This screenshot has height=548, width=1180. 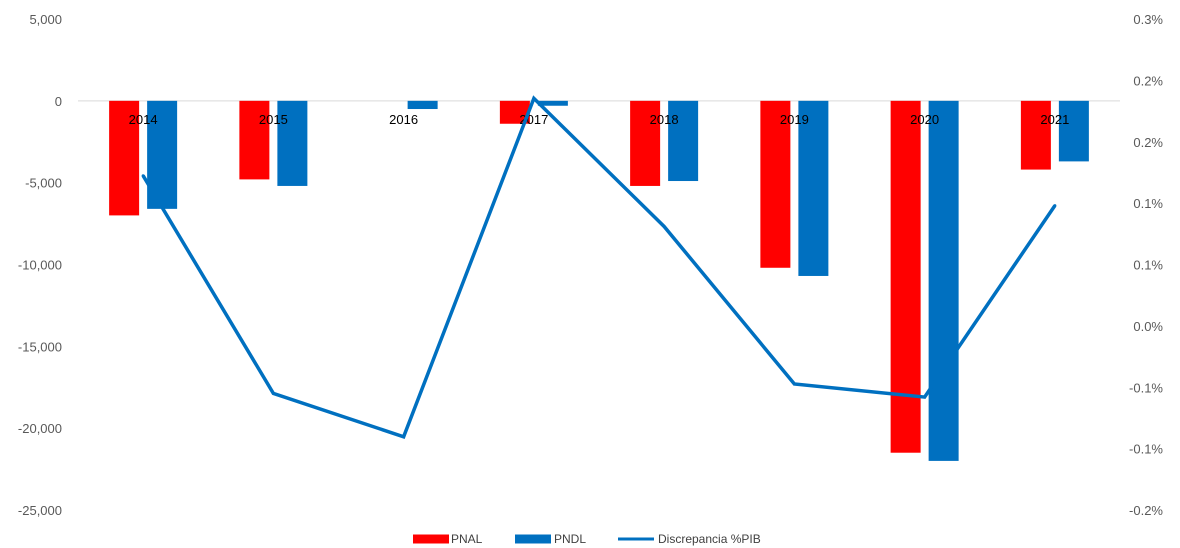 I want to click on right-tick-label: -0.2%, so click(x=1146, y=510).